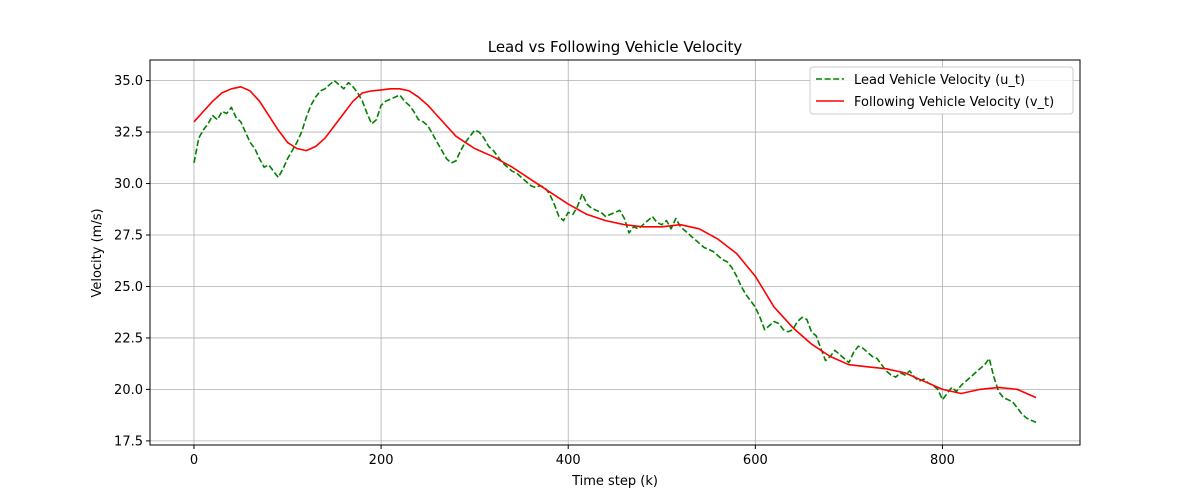  I want to click on legend-label-following: Following Vehicle Velocity (v_t), so click(954, 102).